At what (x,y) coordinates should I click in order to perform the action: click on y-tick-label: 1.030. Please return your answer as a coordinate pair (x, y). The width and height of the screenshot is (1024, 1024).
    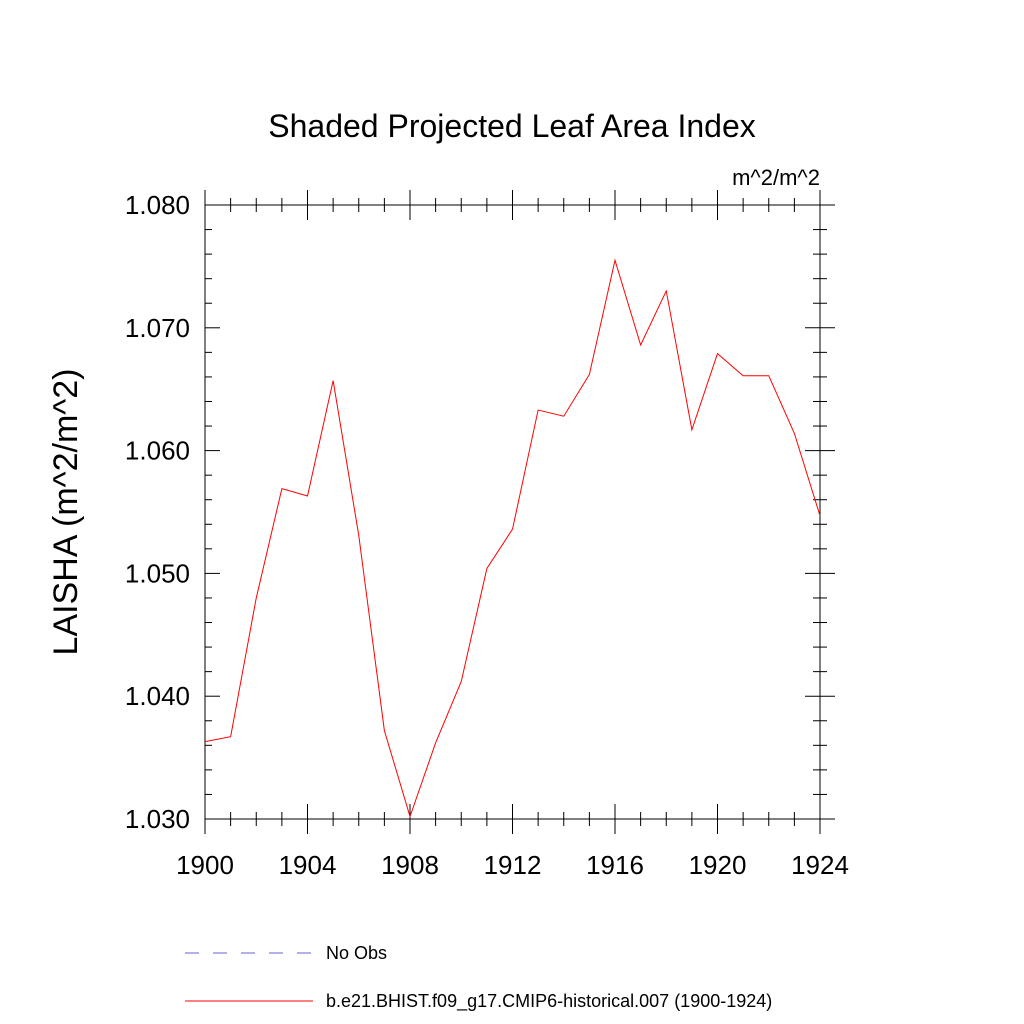
    Looking at the image, I should click on (157, 819).